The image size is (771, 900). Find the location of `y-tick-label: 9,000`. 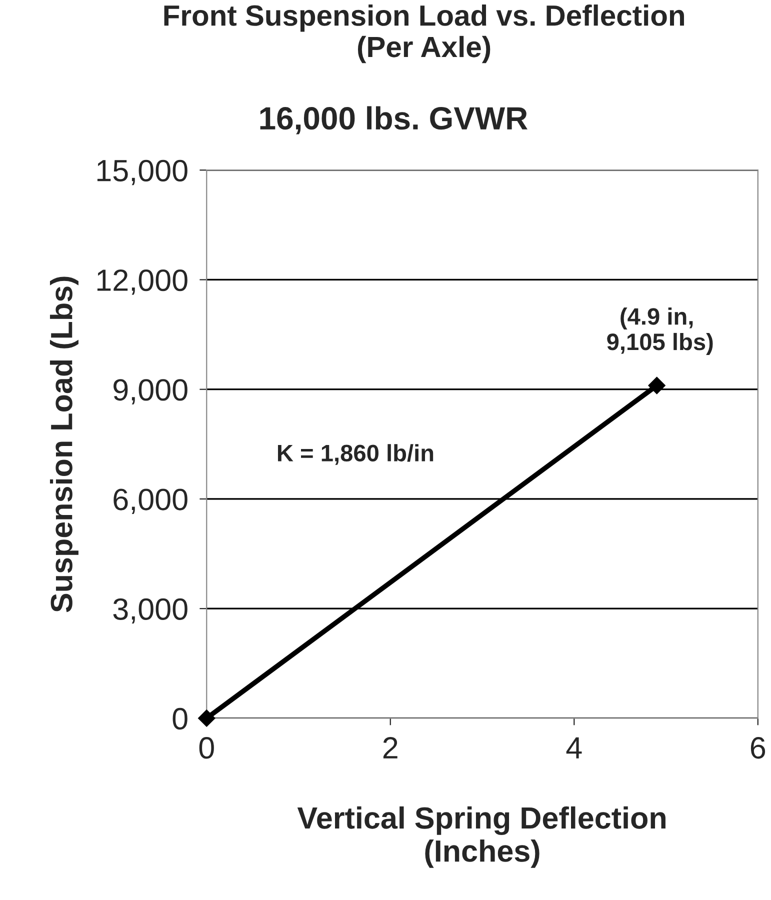

y-tick-label: 9,000 is located at coordinates (151, 391).